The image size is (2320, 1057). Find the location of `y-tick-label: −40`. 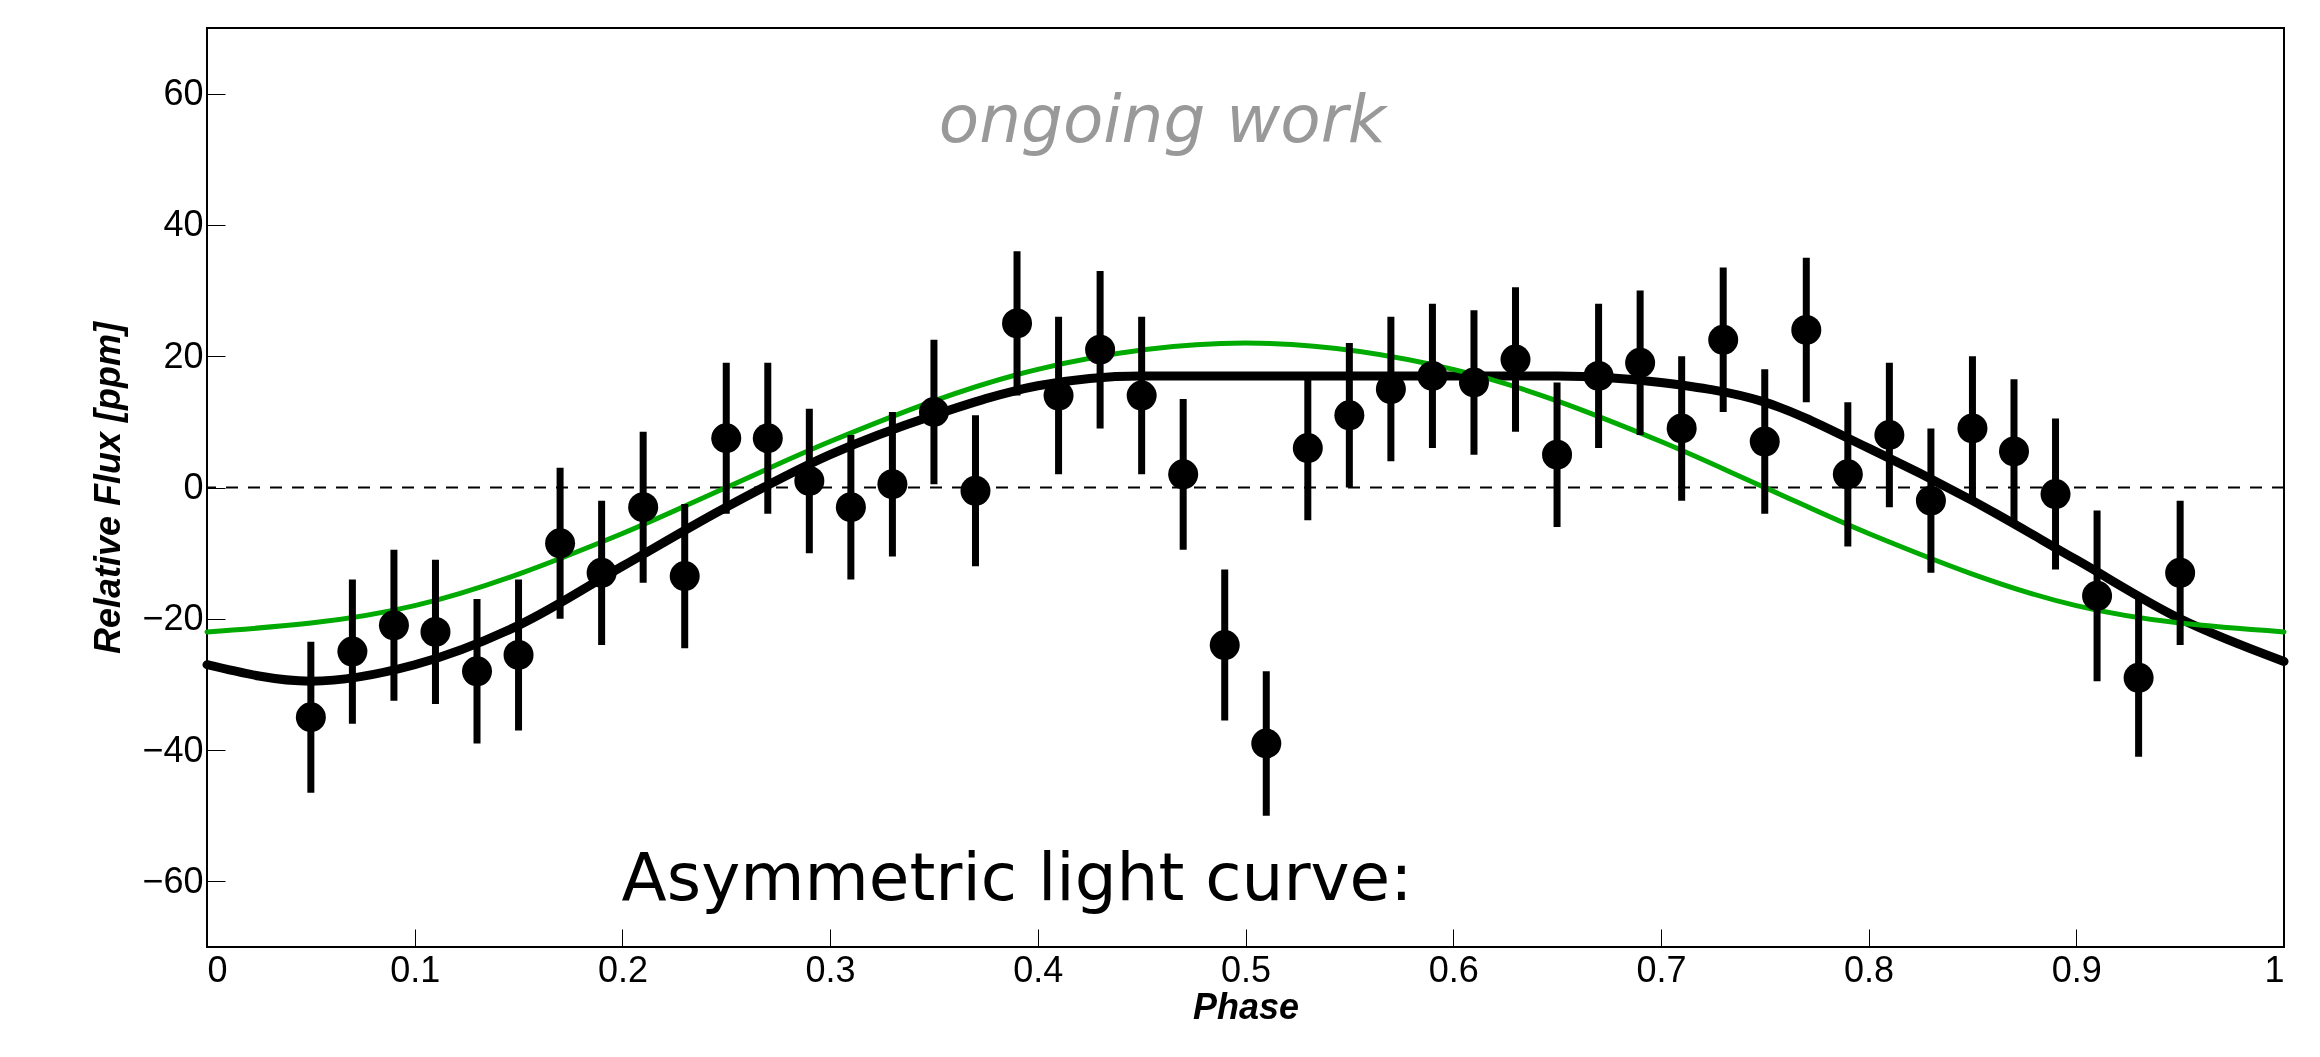

y-tick-label: −40 is located at coordinates (173, 749).